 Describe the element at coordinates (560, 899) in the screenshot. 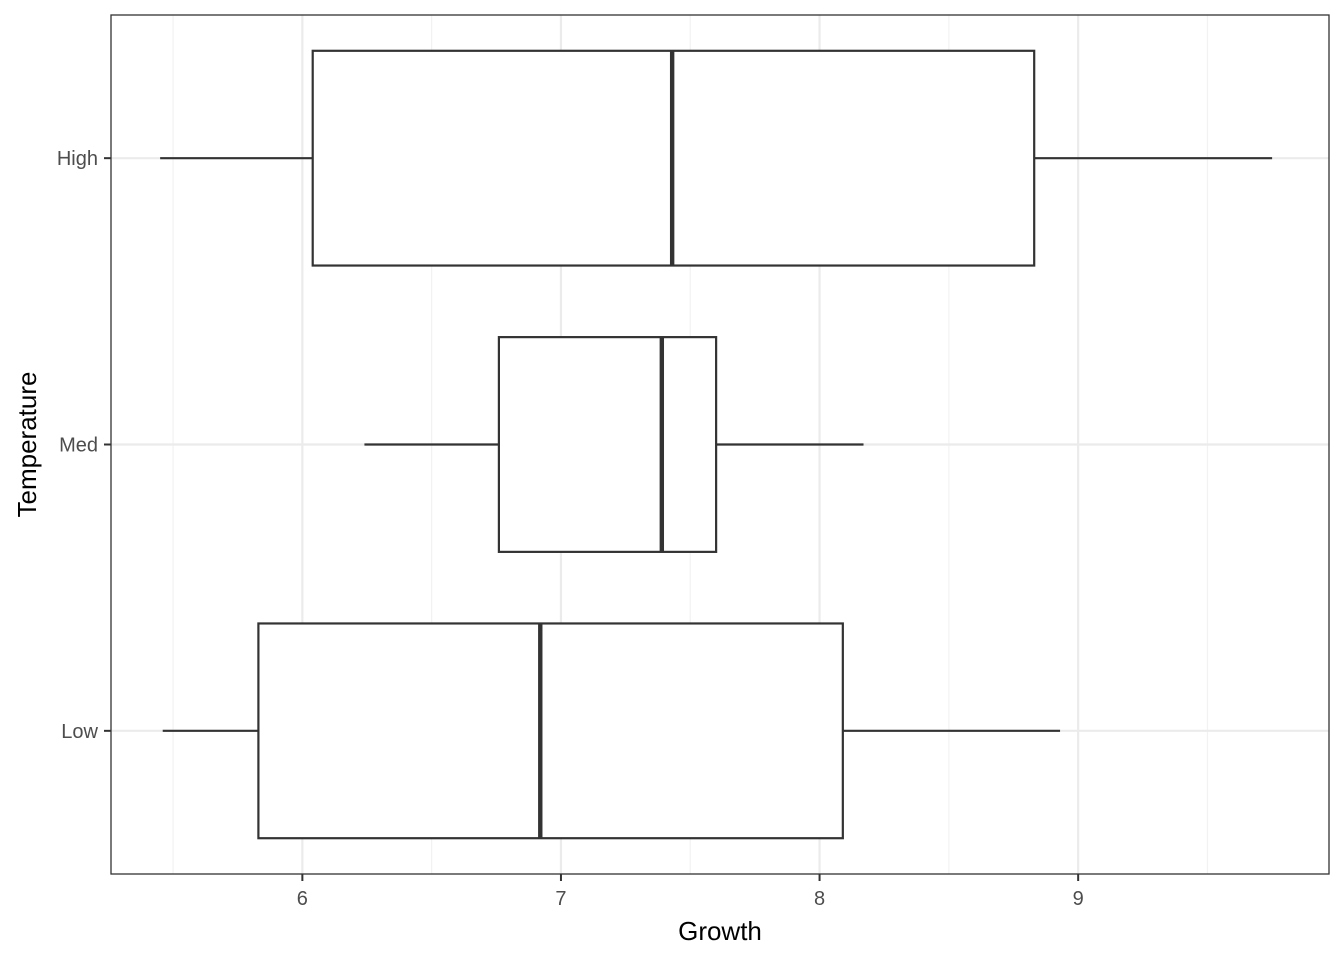

I see `x-tick-label: 7` at that location.